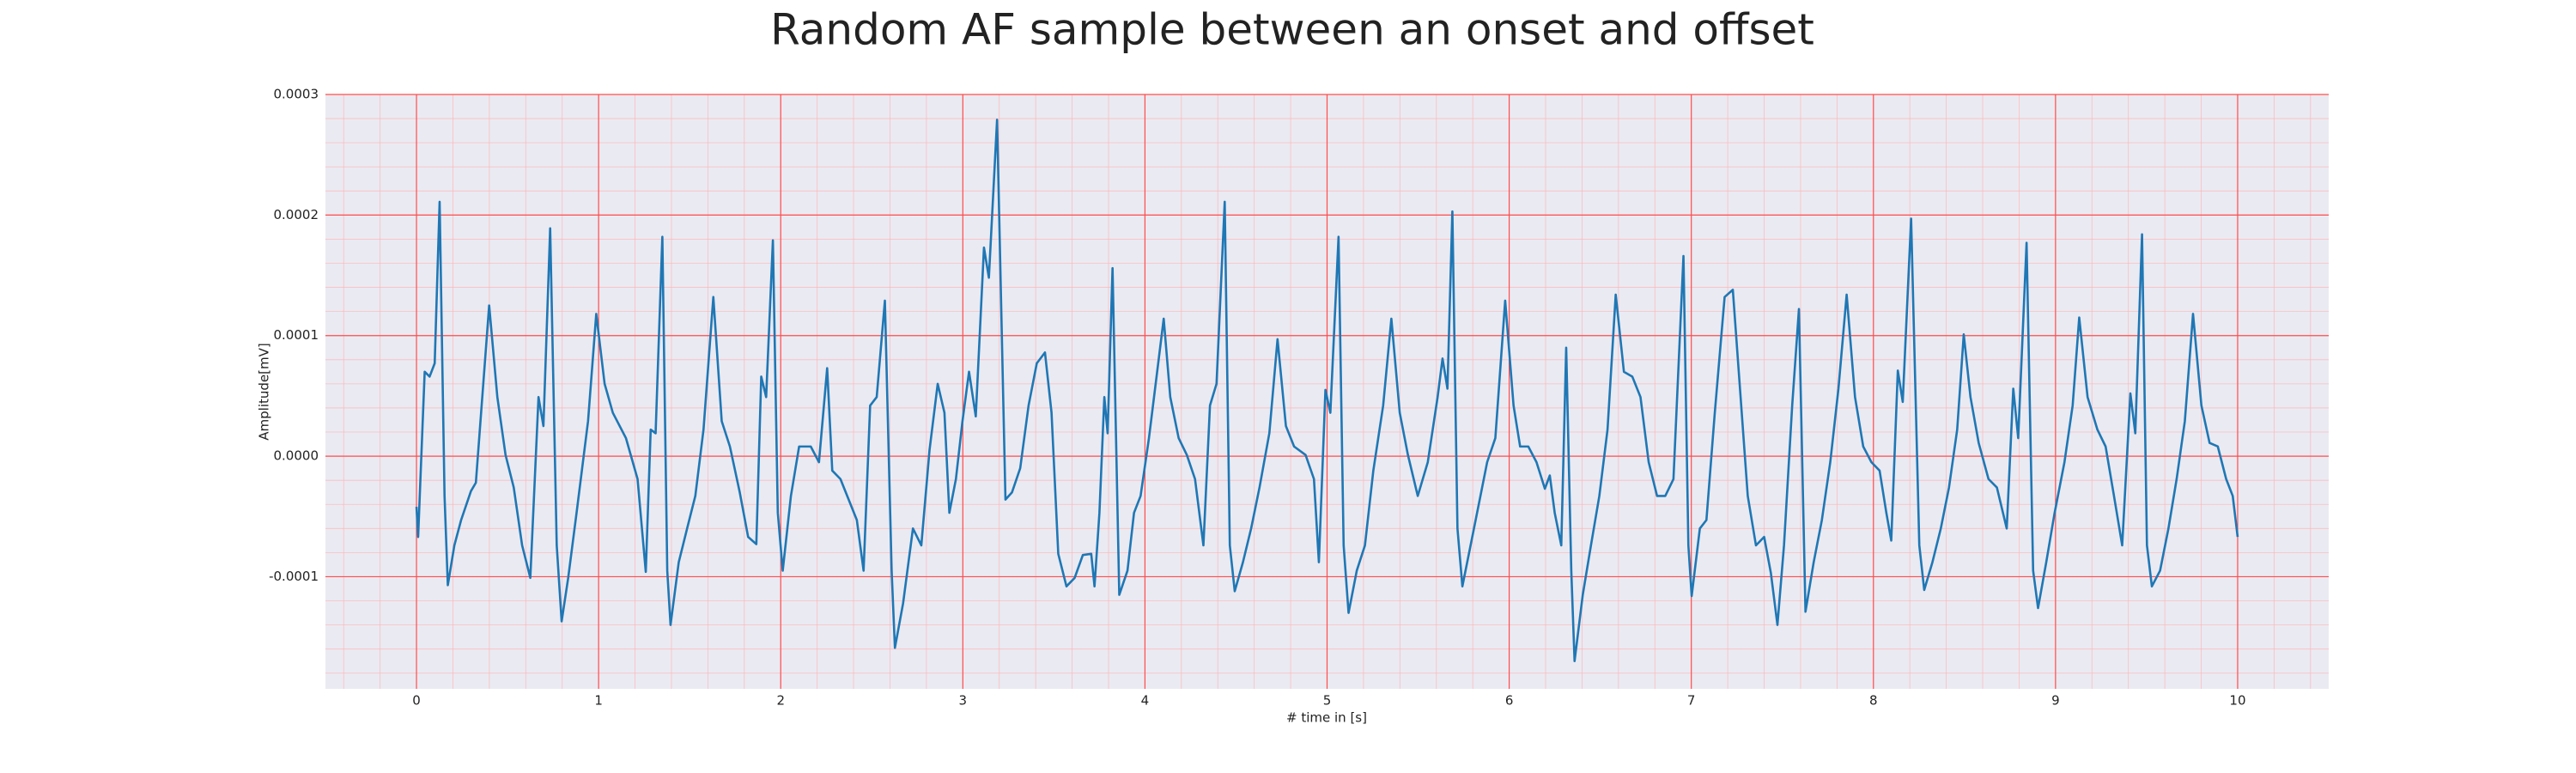  Describe the element at coordinates (1873, 701) in the screenshot. I see `x-tick-label: 8` at that location.